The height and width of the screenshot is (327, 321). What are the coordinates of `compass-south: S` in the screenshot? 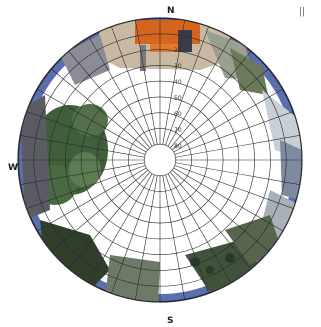 It's located at (170, 321).